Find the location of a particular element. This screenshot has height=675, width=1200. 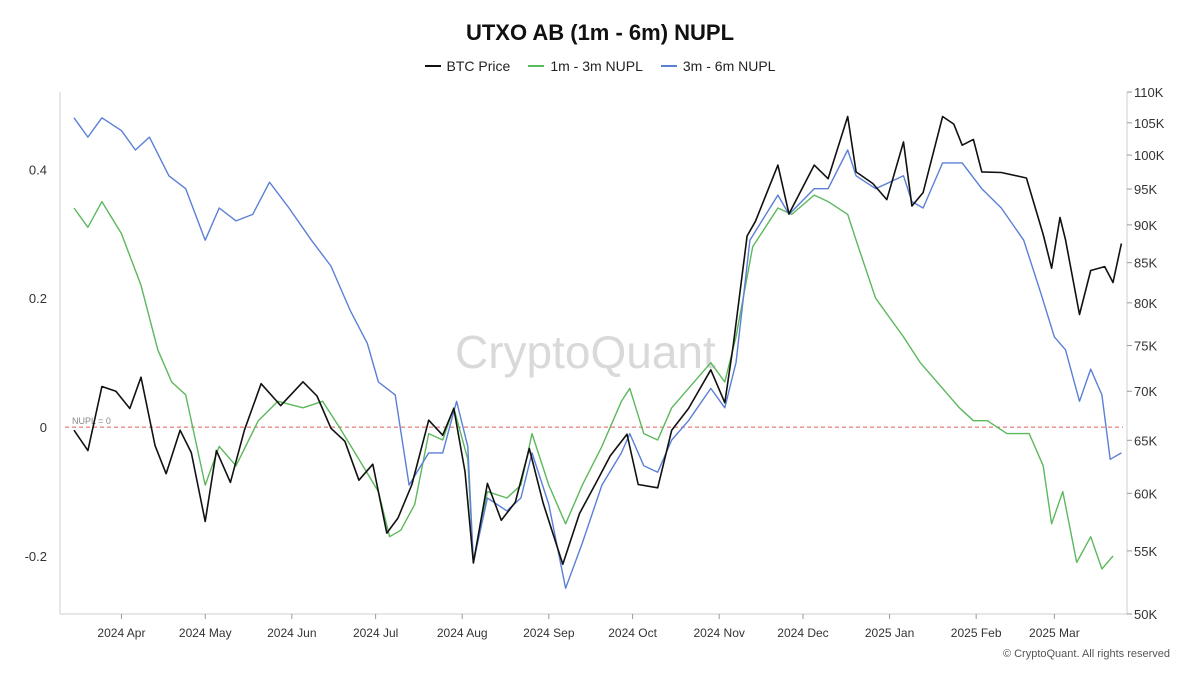

y-left-tick-label: -0.2 is located at coordinates (36, 556).